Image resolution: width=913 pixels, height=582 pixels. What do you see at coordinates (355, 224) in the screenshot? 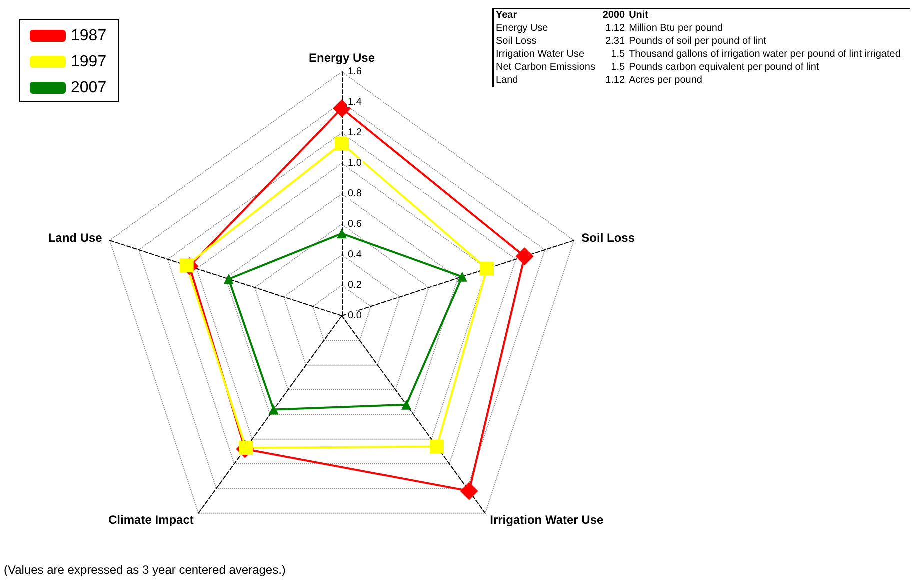
I see `y-tick-label: 0.6` at bounding box center [355, 224].